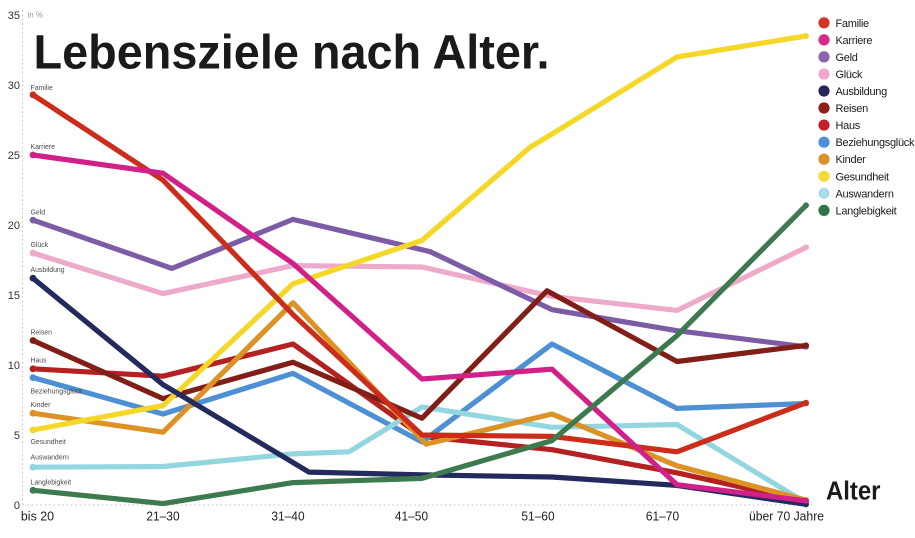 The height and width of the screenshot is (538, 915). Describe the element at coordinates (162, 517) in the screenshot. I see `svg-text: 21–30` at that location.